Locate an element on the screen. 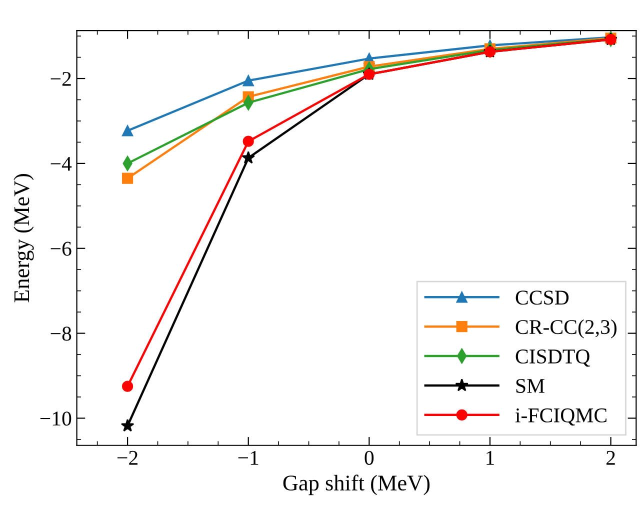 The height and width of the screenshot is (509, 640). x-axis-title: Gap shift (MeV) is located at coordinates (356, 485).